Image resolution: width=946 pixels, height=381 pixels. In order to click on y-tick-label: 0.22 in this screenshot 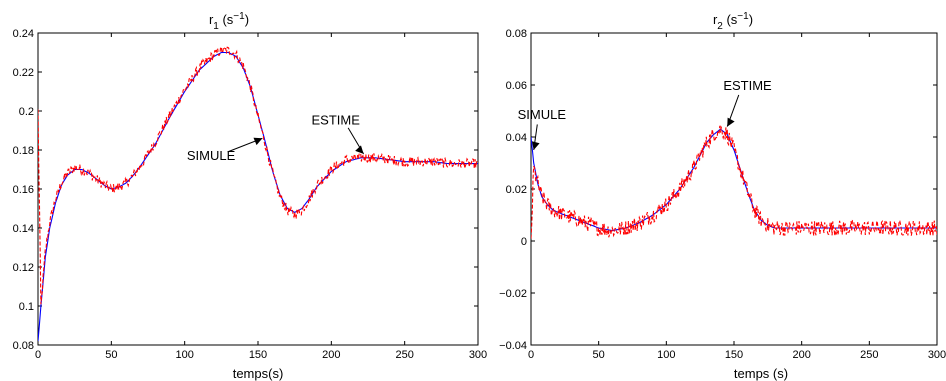, I will do `click(23, 73)`.